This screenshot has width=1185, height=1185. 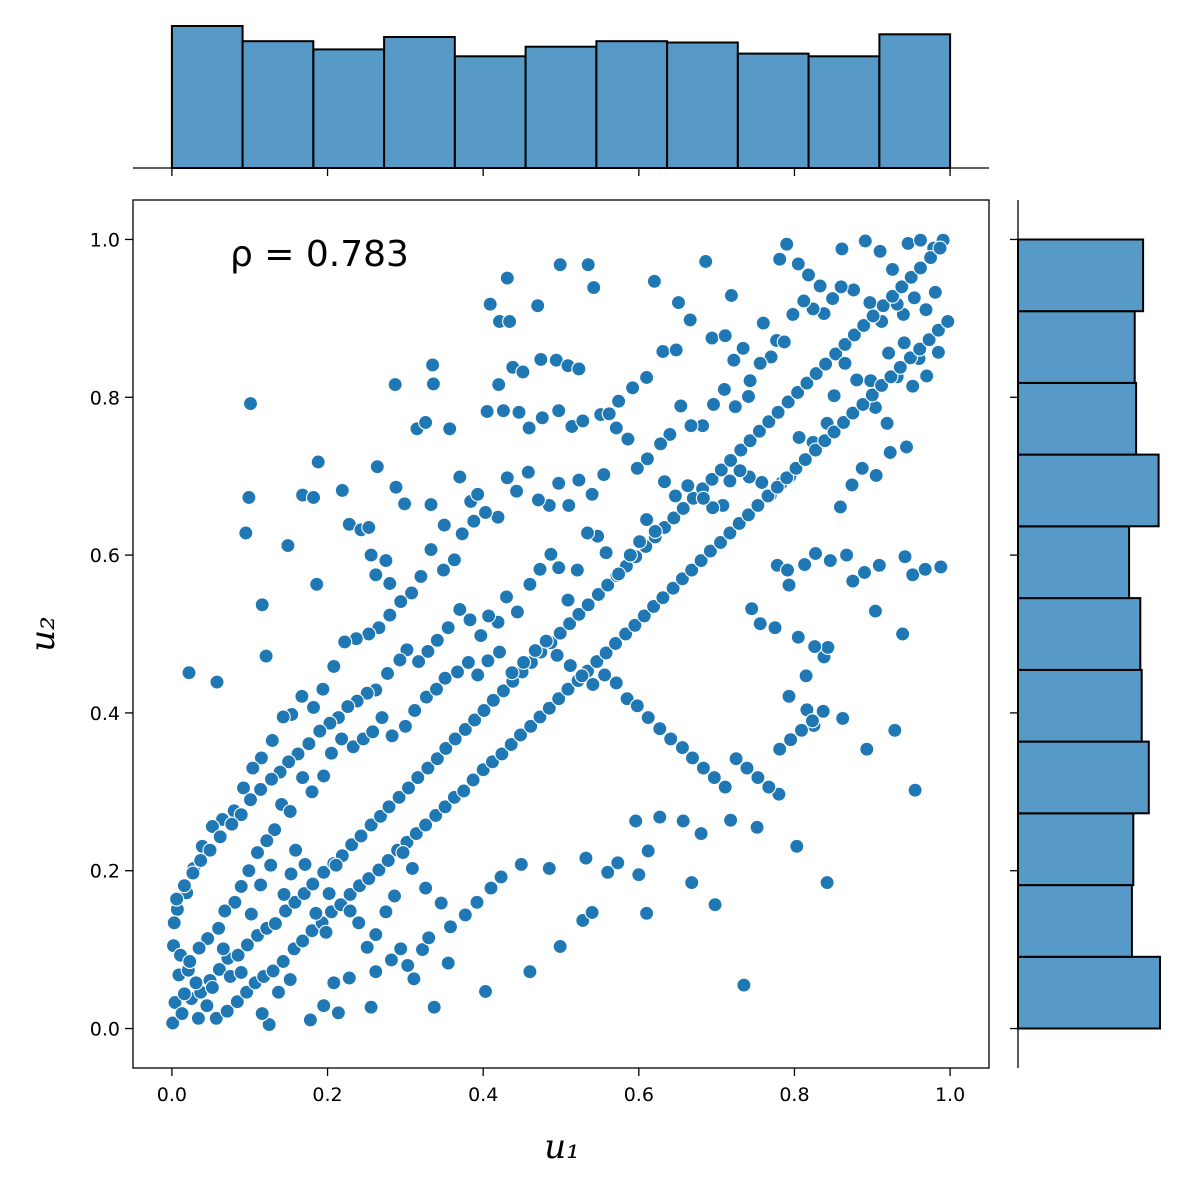 I want to click on marginal-x-bar, so click(x=773, y=110).